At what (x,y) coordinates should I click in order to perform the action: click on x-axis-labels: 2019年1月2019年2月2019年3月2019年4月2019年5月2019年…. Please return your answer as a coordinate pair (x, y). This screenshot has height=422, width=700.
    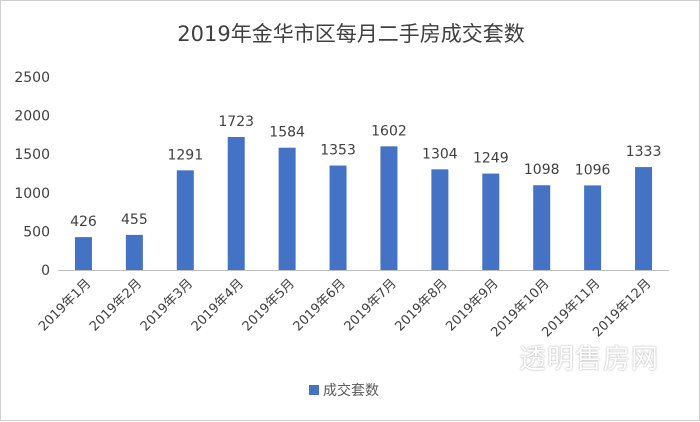
    Looking at the image, I should click on (345, 308).